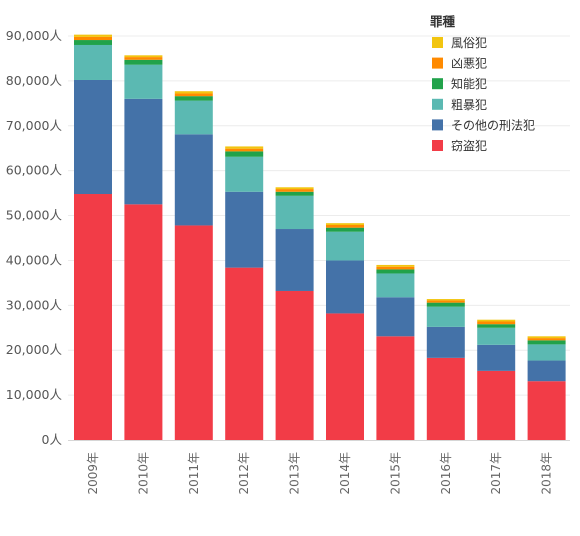 The image size is (580, 536). What do you see at coordinates (34, 215) in the screenshot?
I see `y-tick-label: 50,000人` at bounding box center [34, 215].